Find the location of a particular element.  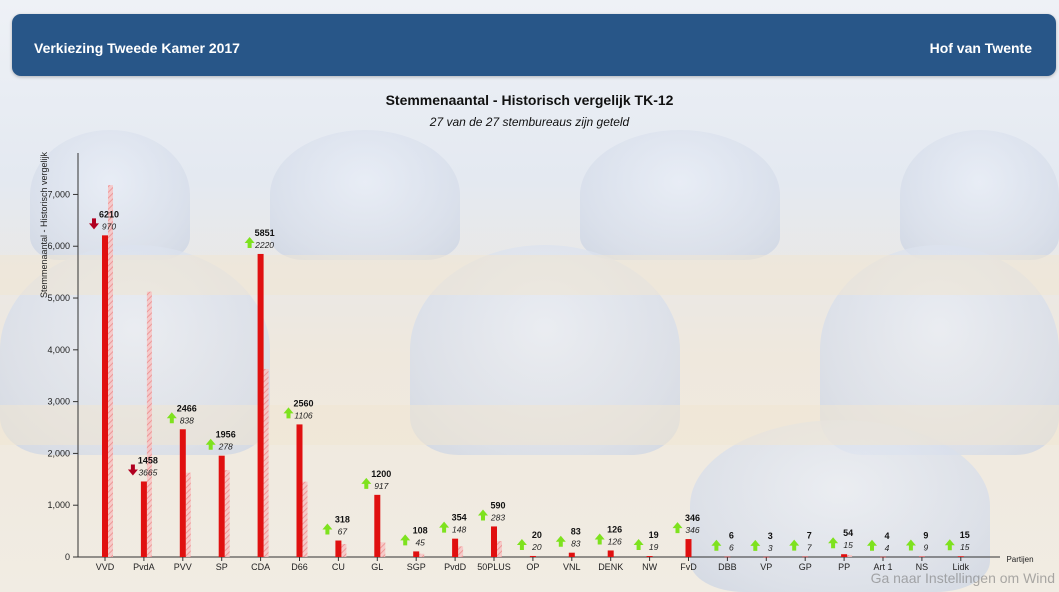

x-tick-label: D66 is located at coordinates (299, 567).